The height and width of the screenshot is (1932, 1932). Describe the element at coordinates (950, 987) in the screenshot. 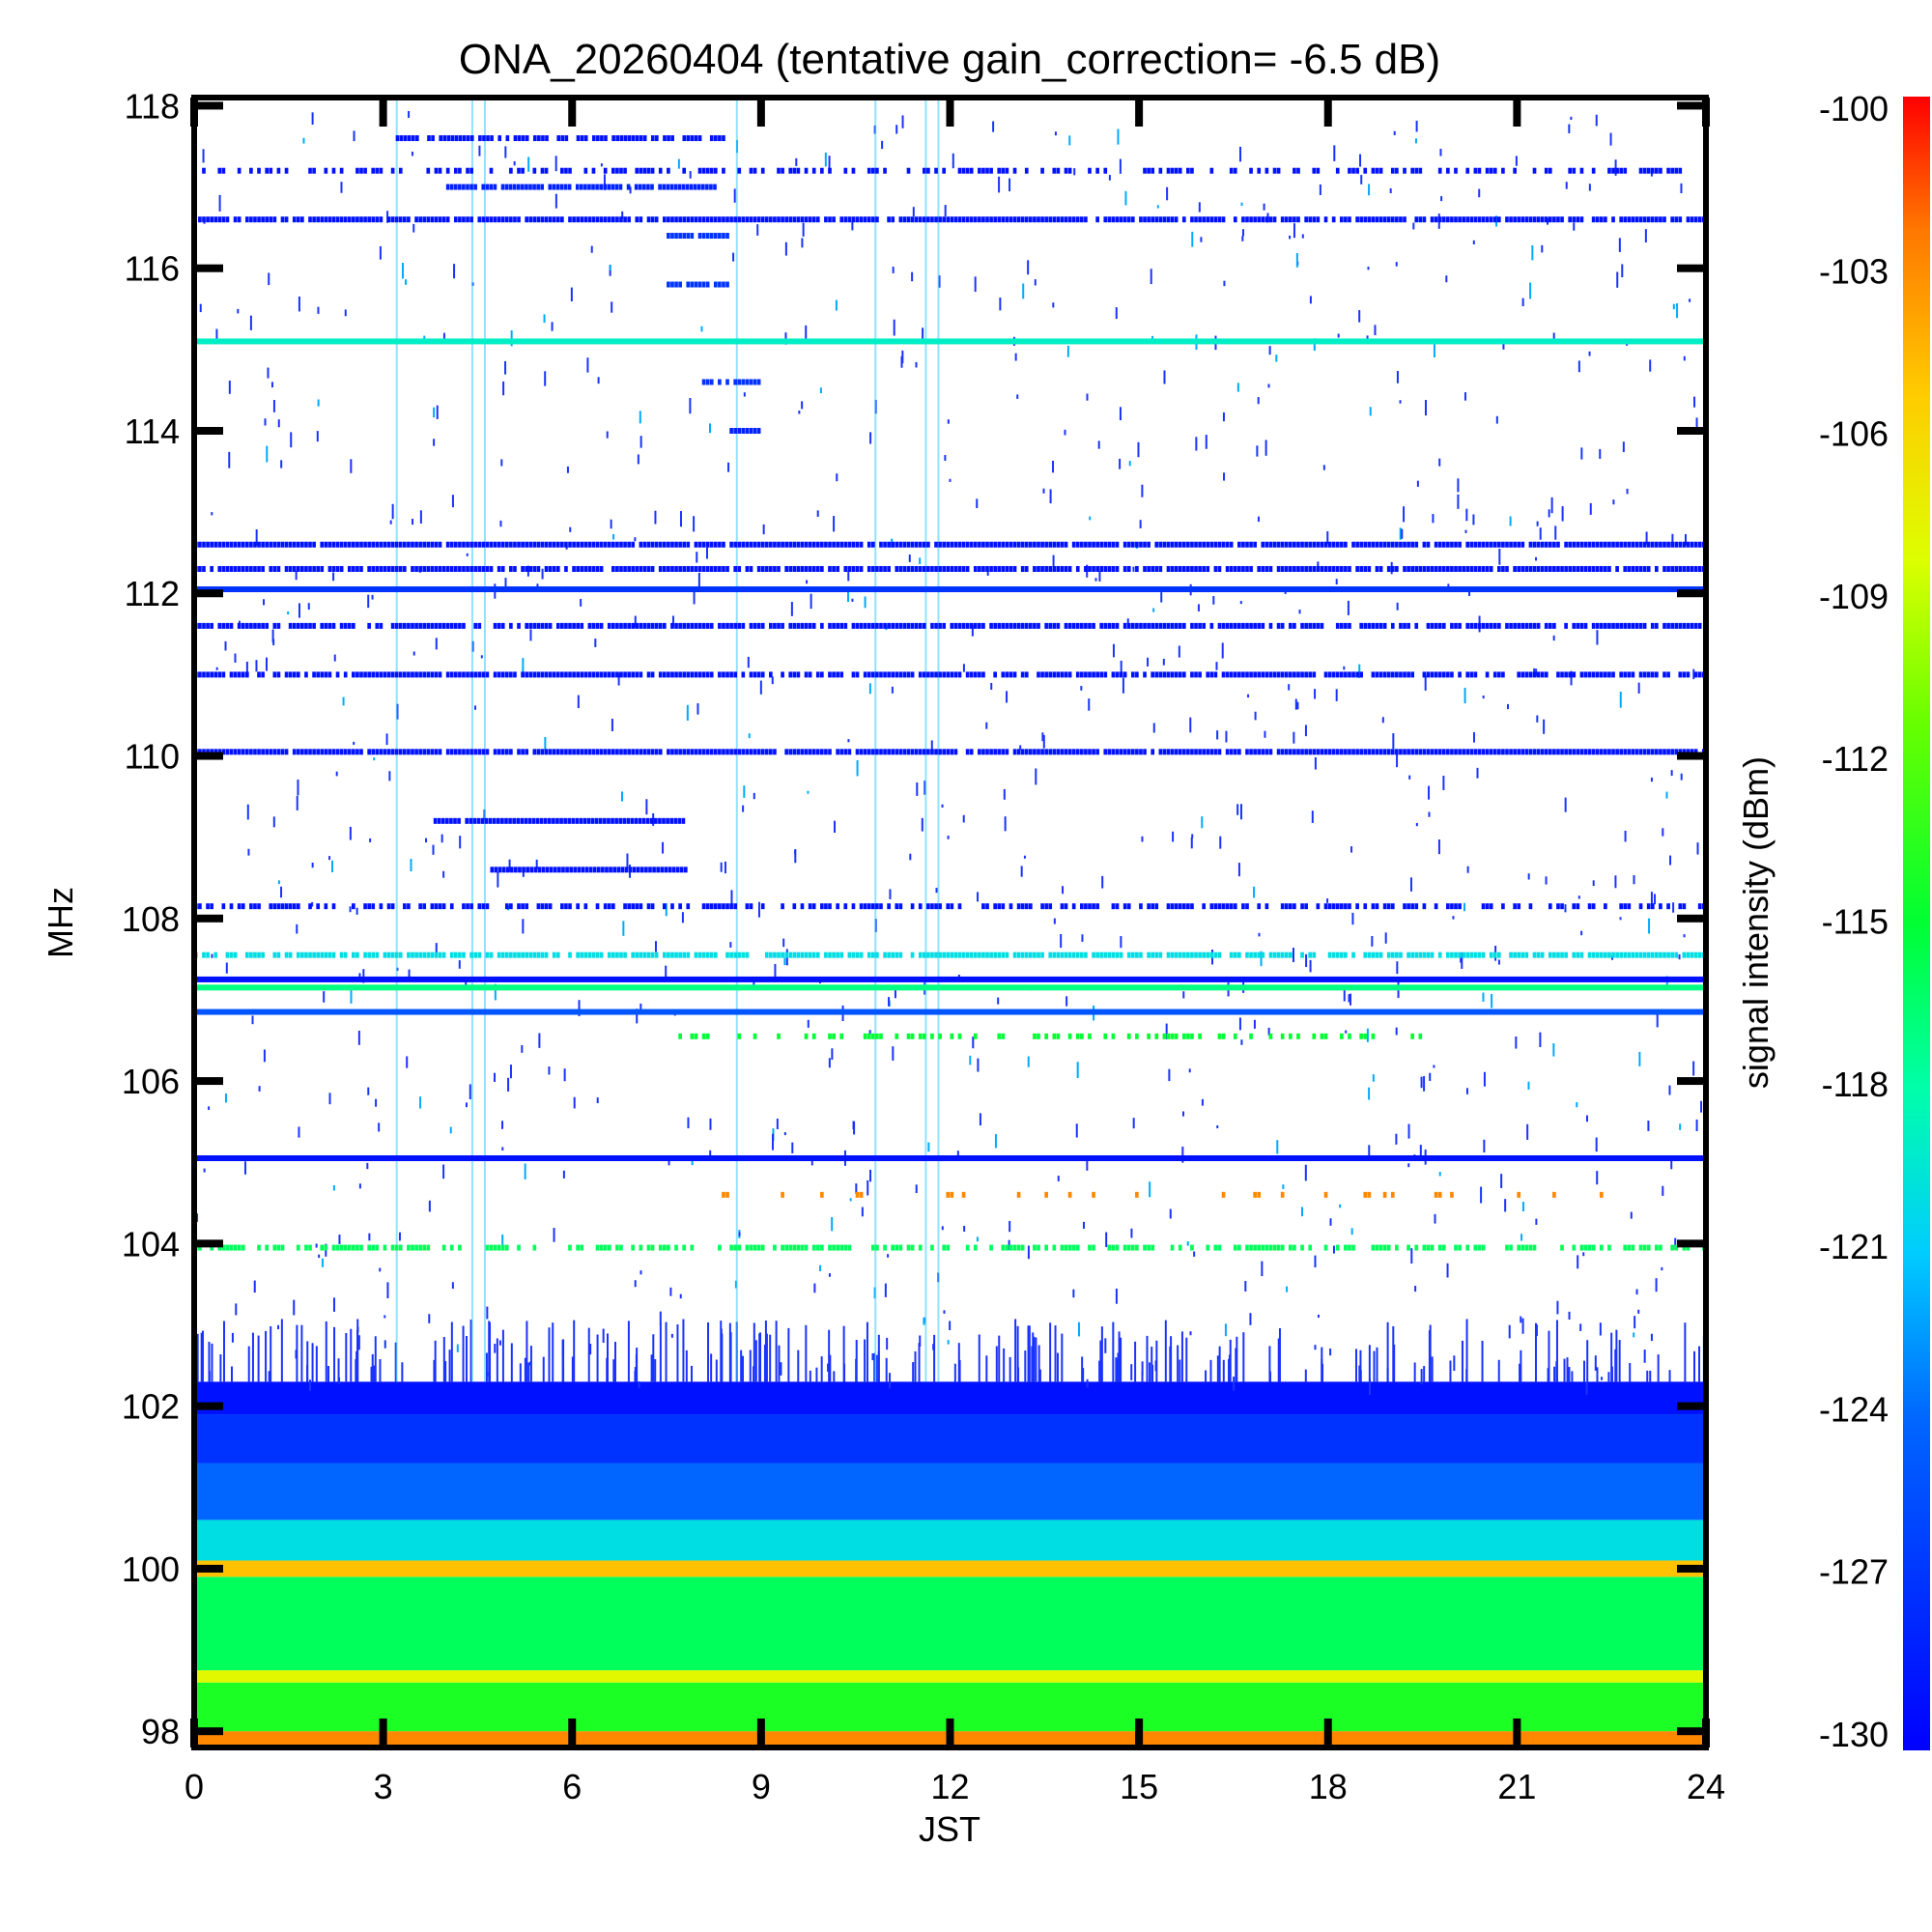

I see `station-line-107.15` at that location.